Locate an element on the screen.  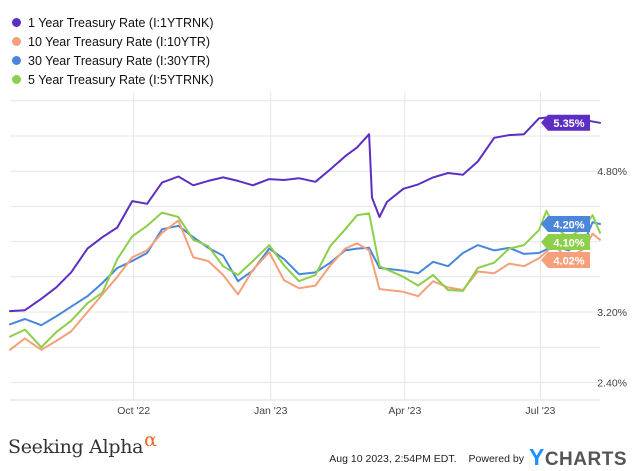
end-value-tag: 5.35% is located at coordinates (565, 122).